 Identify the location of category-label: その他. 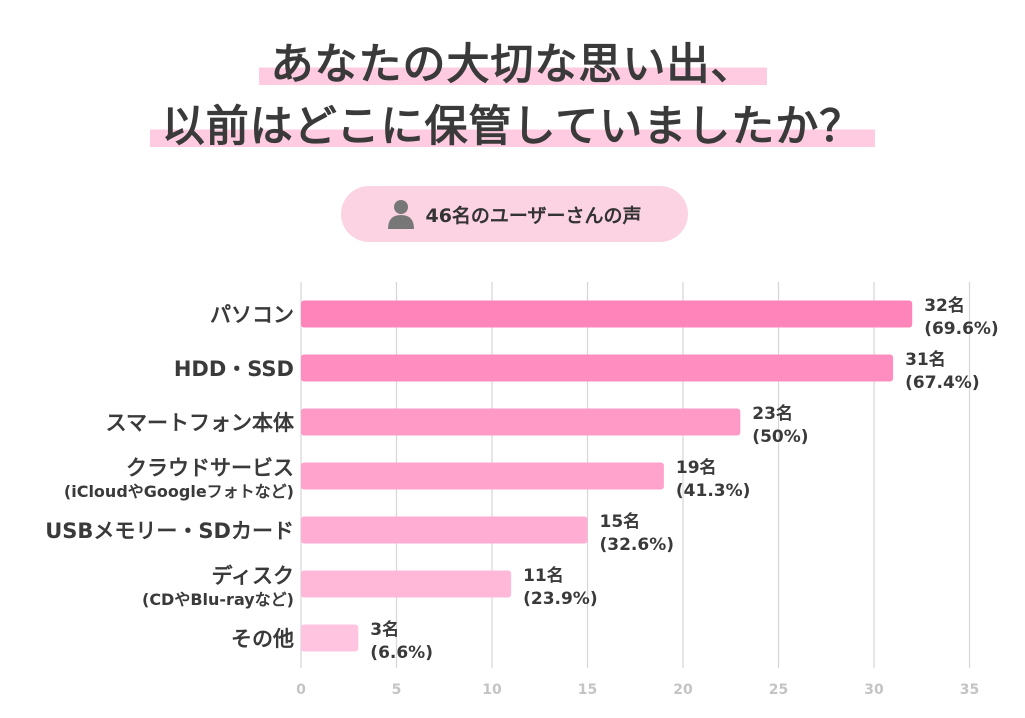
(262, 639).